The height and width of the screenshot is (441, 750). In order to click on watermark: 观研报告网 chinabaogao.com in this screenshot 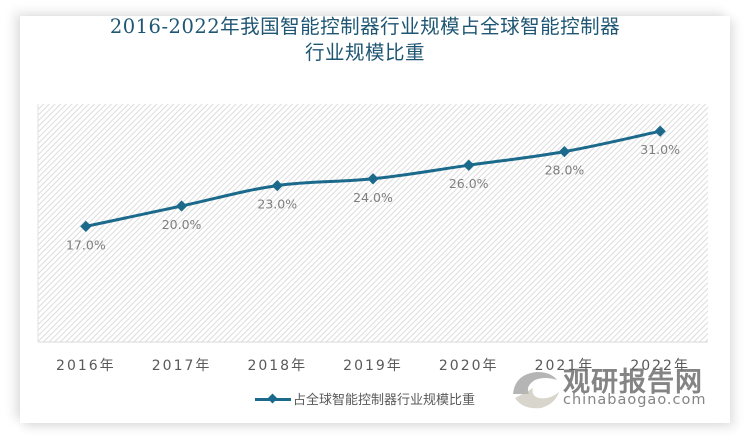, I will do `click(606, 388)`.